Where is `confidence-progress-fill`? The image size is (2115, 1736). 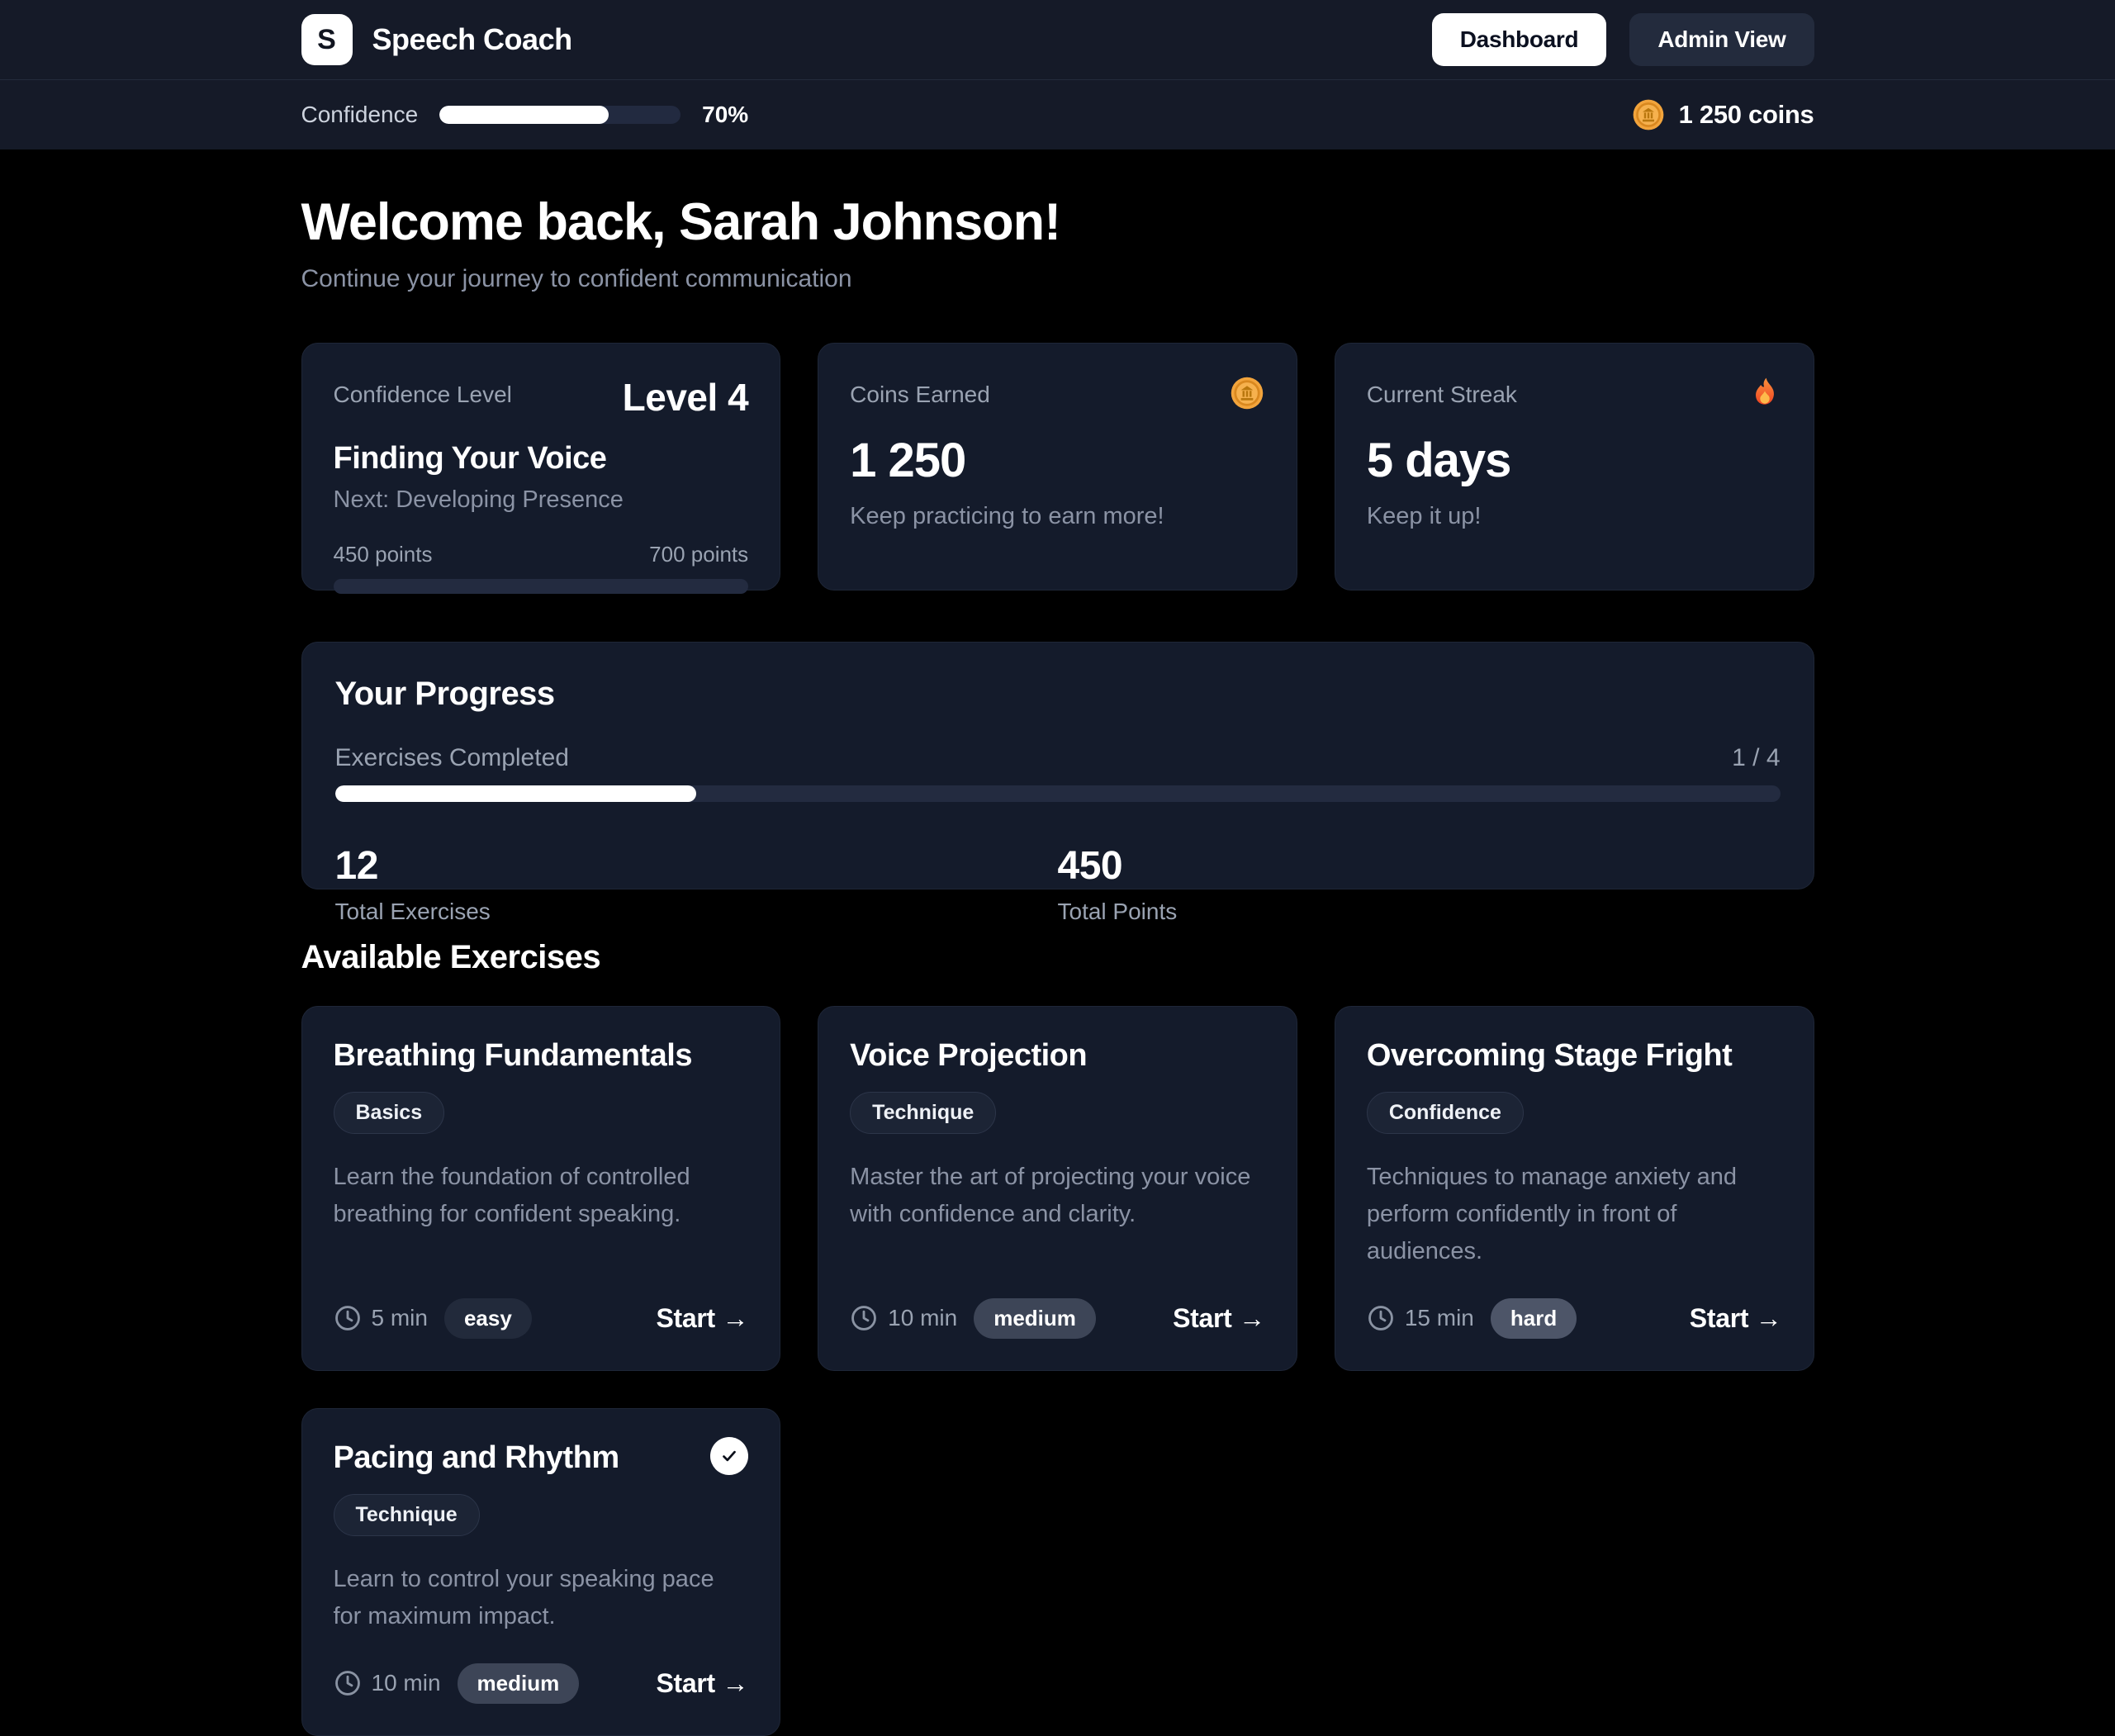
confidence-progress-fill is located at coordinates (524, 115).